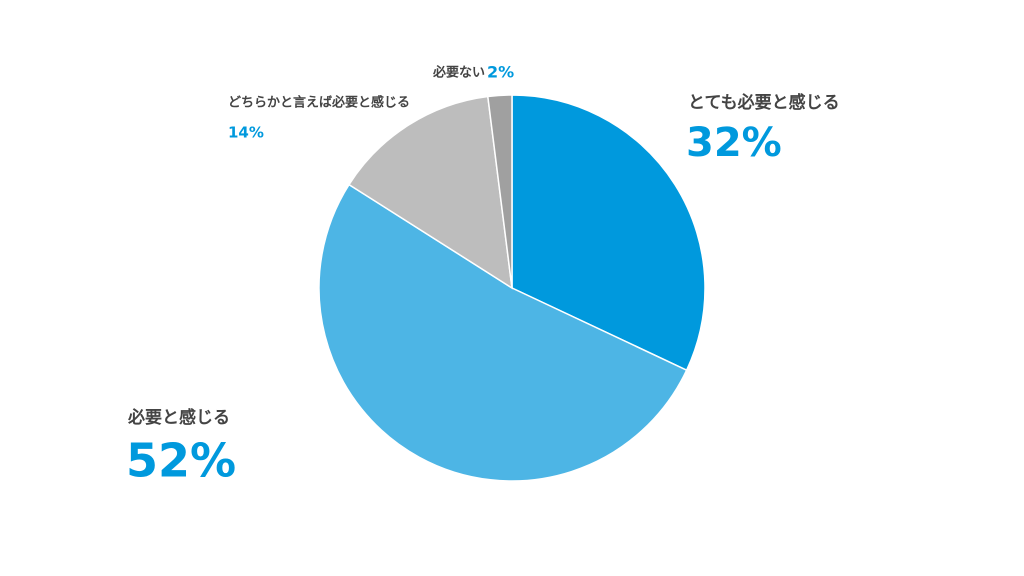  I want to click on slice-label: 必要ない, so click(458, 73).